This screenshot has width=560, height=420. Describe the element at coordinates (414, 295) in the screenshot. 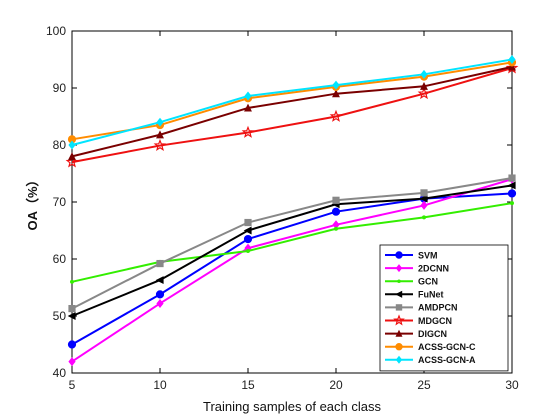

I see `legend-item: FuNet` at that location.